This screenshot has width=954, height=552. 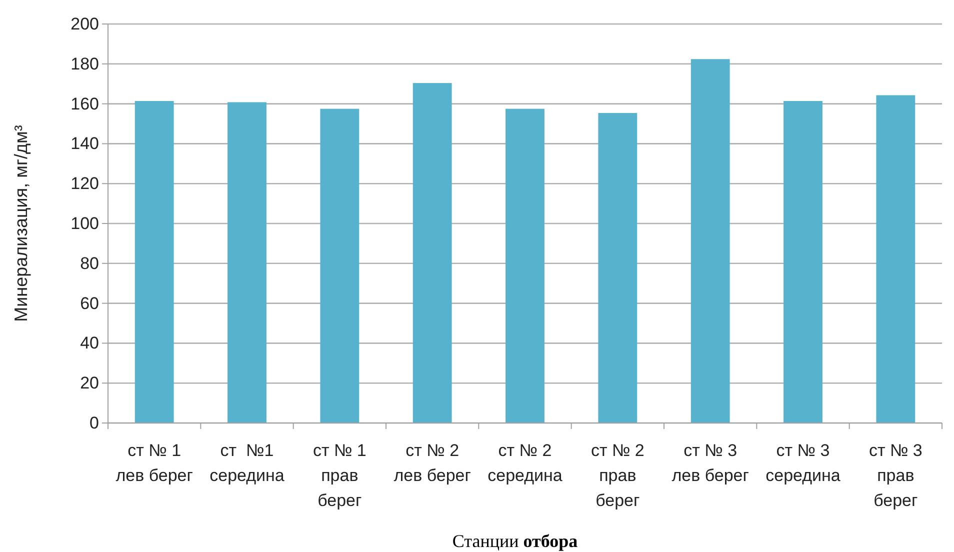 What do you see at coordinates (84, 24) in the screenshot?
I see `y-tick-label: 200` at bounding box center [84, 24].